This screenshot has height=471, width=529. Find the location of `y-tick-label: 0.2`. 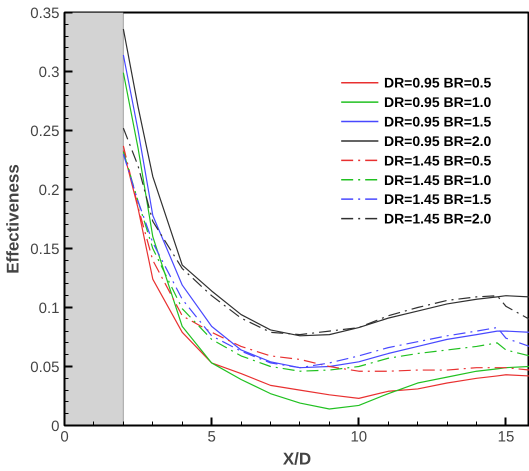

y-tick-label: 0.2 is located at coordinates (49, 190).